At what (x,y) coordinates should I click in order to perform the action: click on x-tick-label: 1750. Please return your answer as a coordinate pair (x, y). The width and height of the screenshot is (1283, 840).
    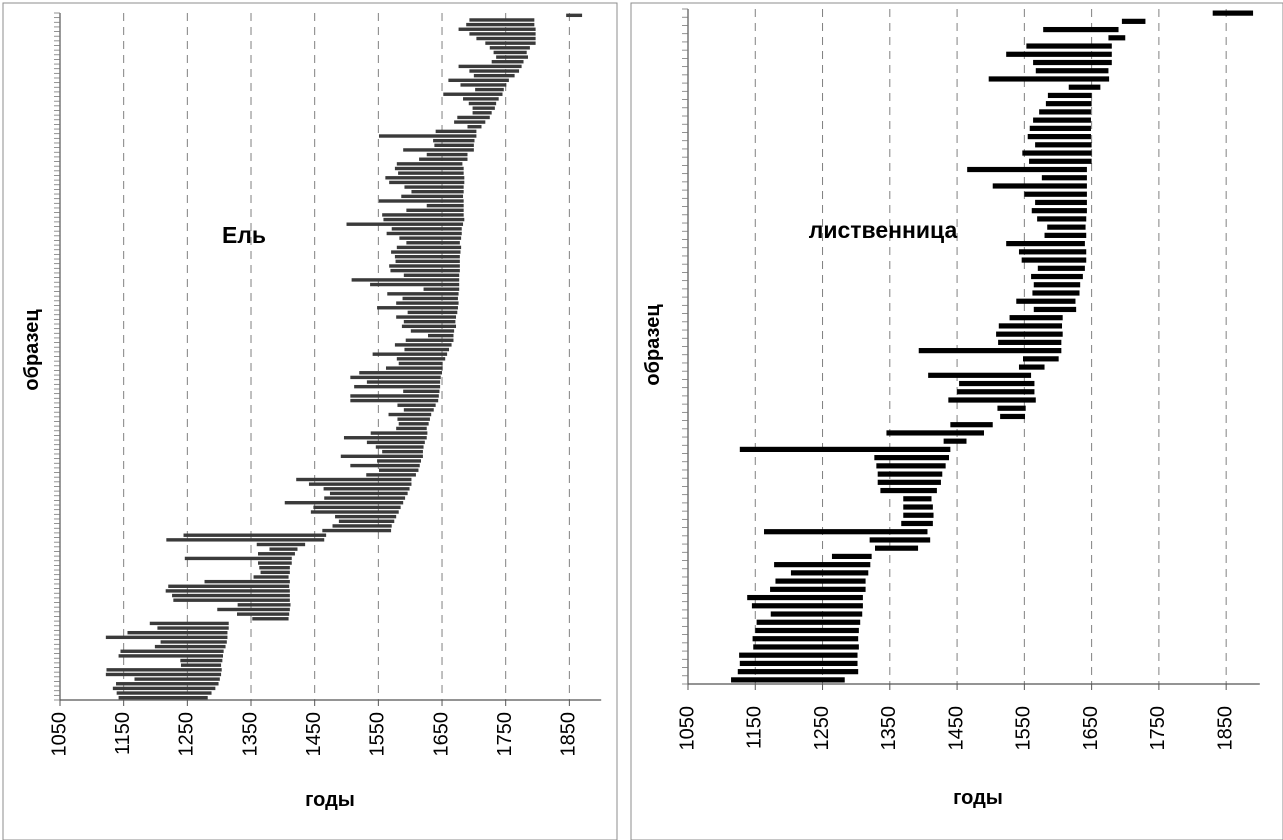
    Looking at the image, I should click on (1158, 728).